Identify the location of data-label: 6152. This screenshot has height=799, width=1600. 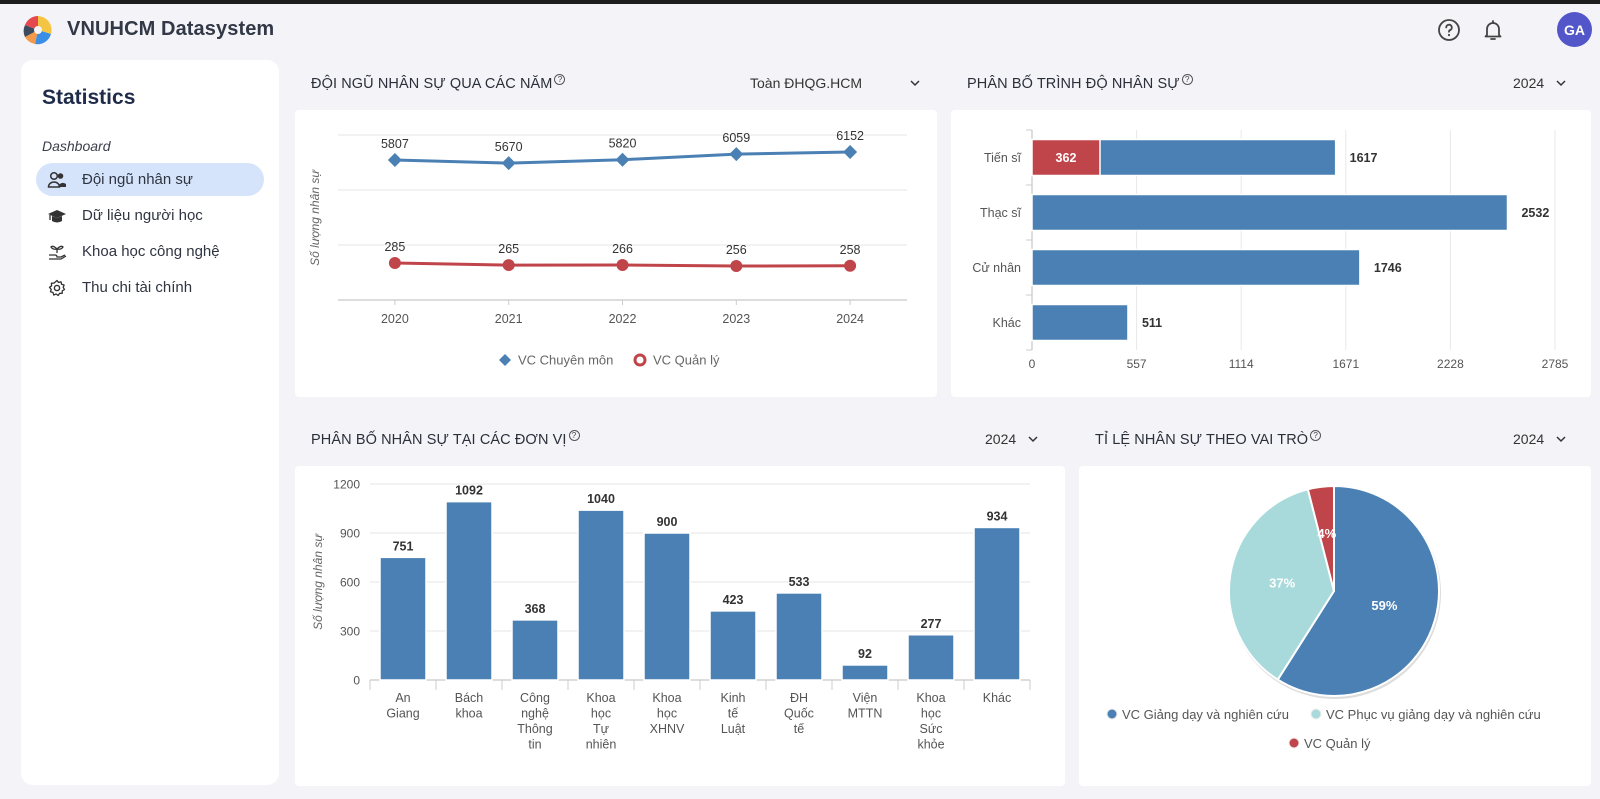
(850, 136).